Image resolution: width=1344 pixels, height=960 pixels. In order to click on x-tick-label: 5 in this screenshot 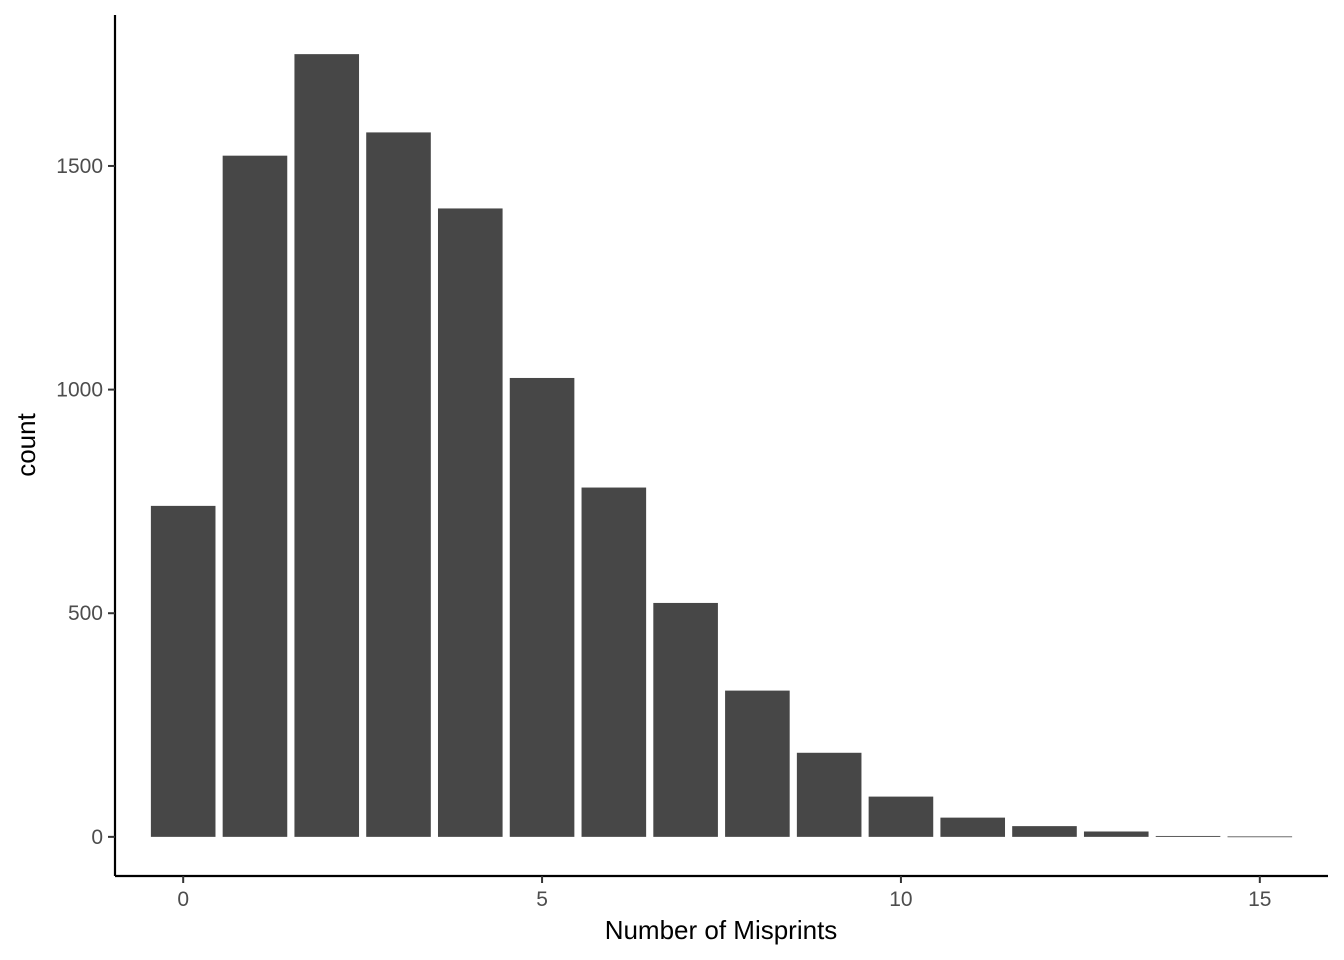, I will do `click(542, 899)`.